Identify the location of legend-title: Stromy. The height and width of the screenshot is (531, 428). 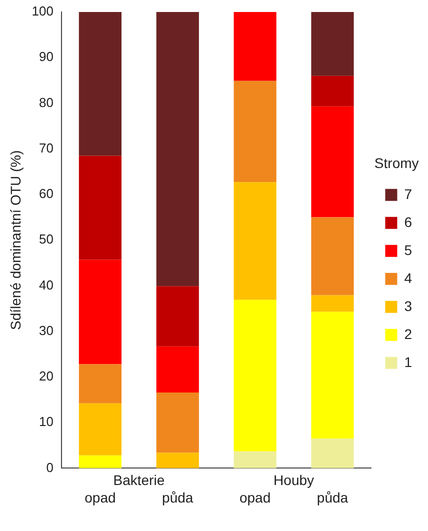
(396, 162).